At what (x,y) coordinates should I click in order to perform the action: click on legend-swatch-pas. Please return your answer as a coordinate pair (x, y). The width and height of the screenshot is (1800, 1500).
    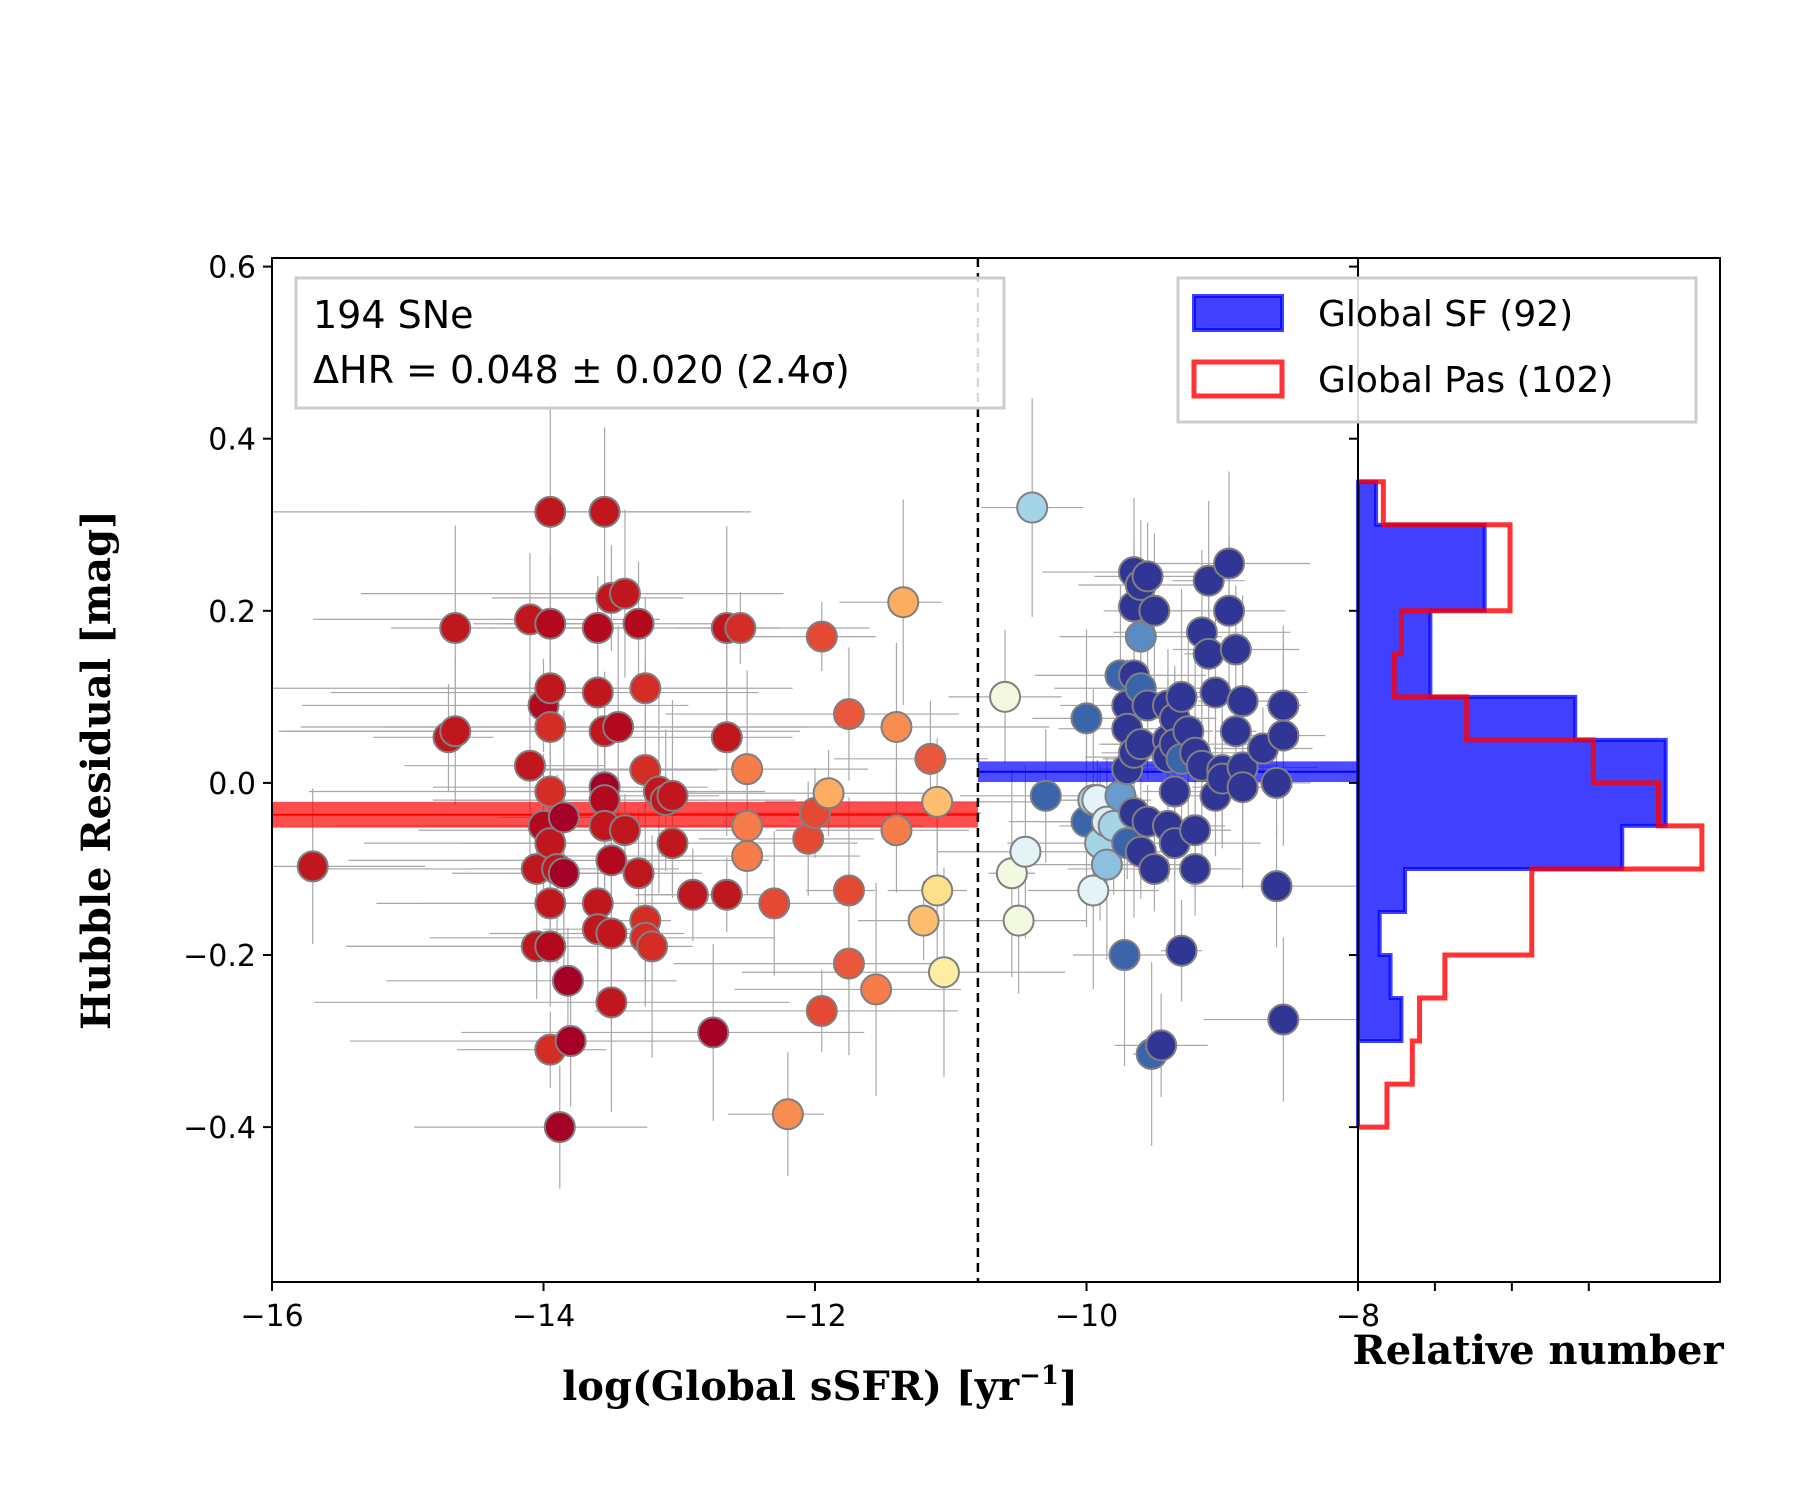
    Looking at the image, I should click on (1238, 379).